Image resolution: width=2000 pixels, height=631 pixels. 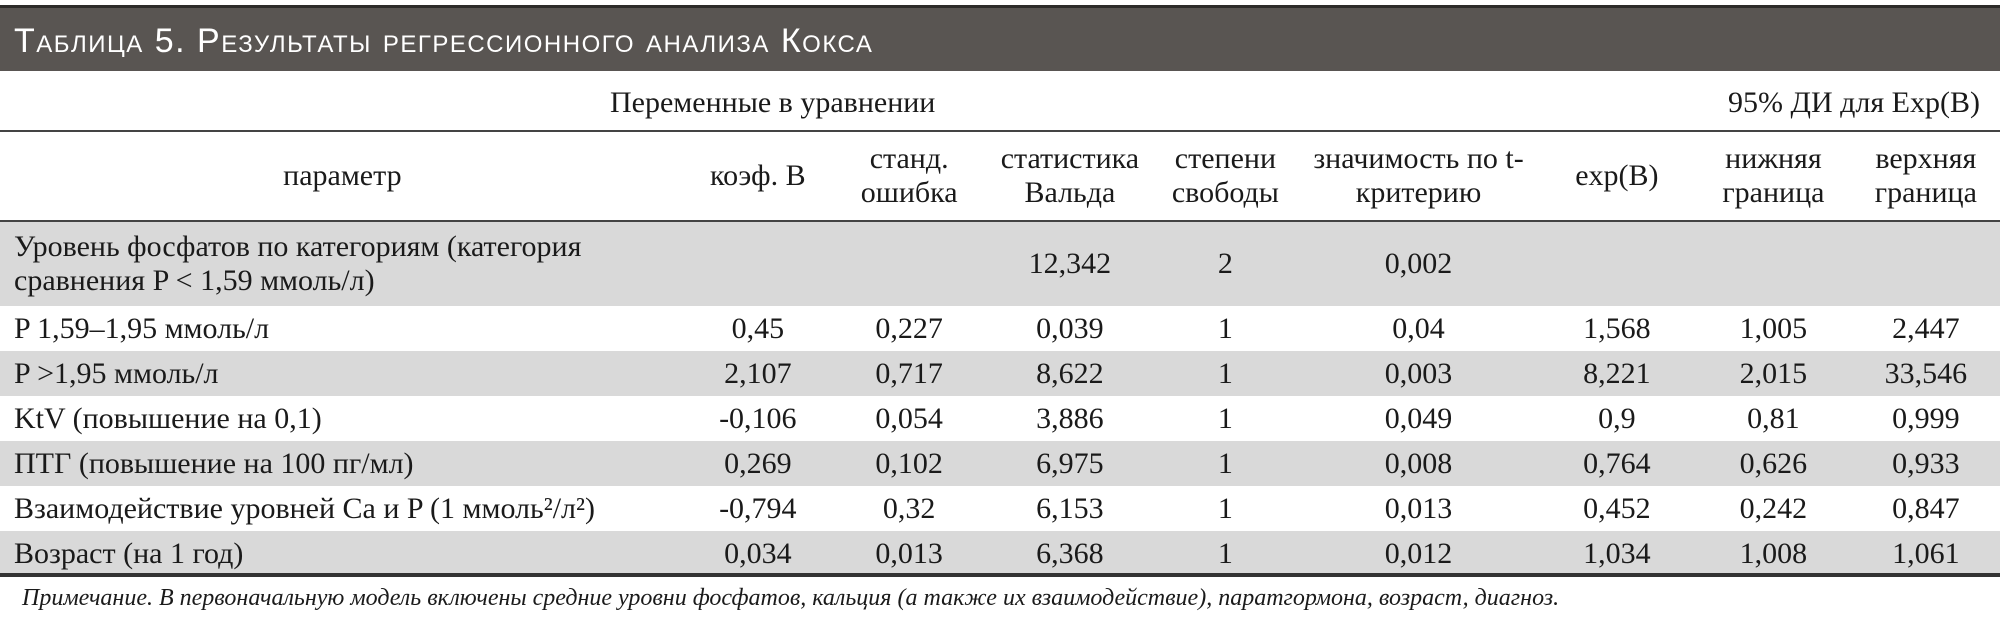 I want to click on cell-wald: 0,039, so click(x=1070, y=328).